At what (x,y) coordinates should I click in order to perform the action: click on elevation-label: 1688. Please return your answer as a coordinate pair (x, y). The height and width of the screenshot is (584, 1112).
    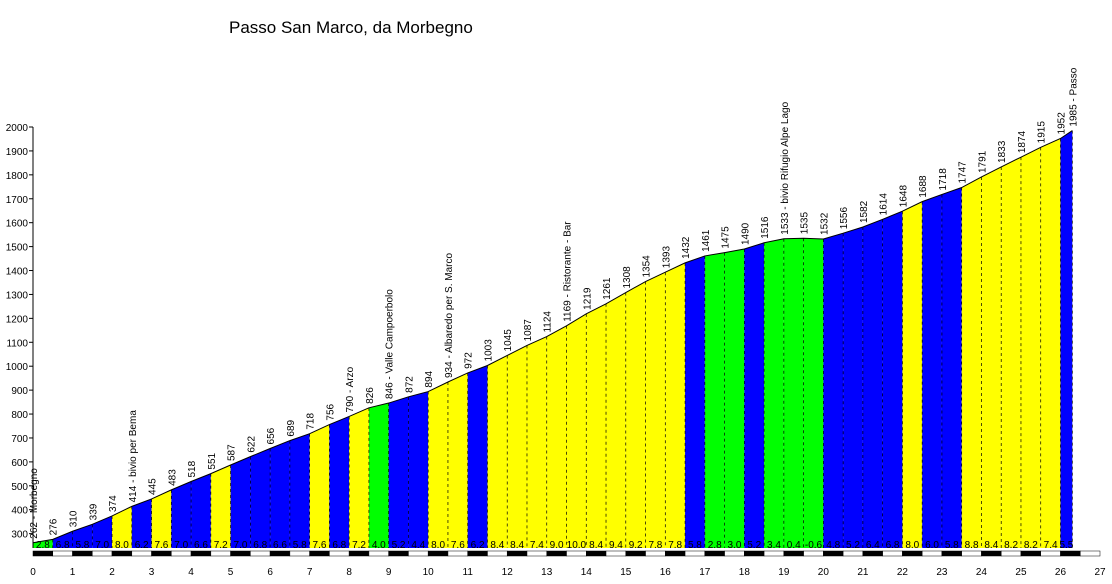
    Looking at the image, I should click on (923, 186).